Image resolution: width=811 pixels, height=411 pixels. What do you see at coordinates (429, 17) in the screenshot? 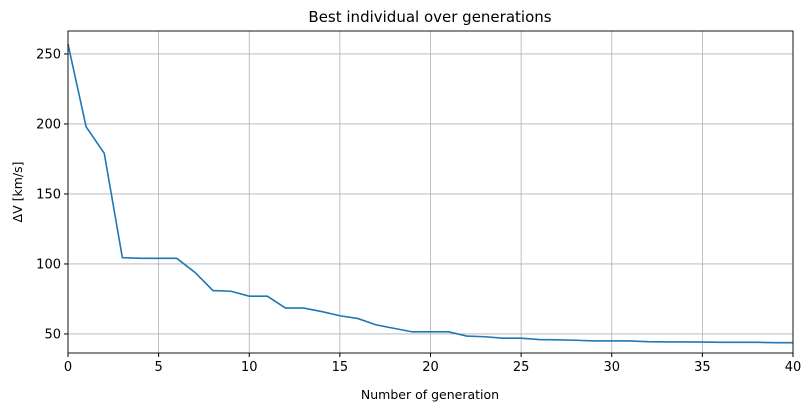
I see `chart-title: Best individual over generations` at bounding box center [429, 17].